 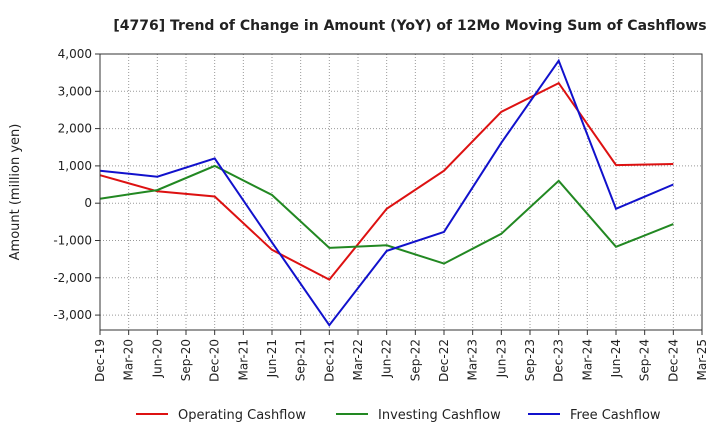 I want to click on x-tick-label: Jun-22, so click(x=387, y=358).